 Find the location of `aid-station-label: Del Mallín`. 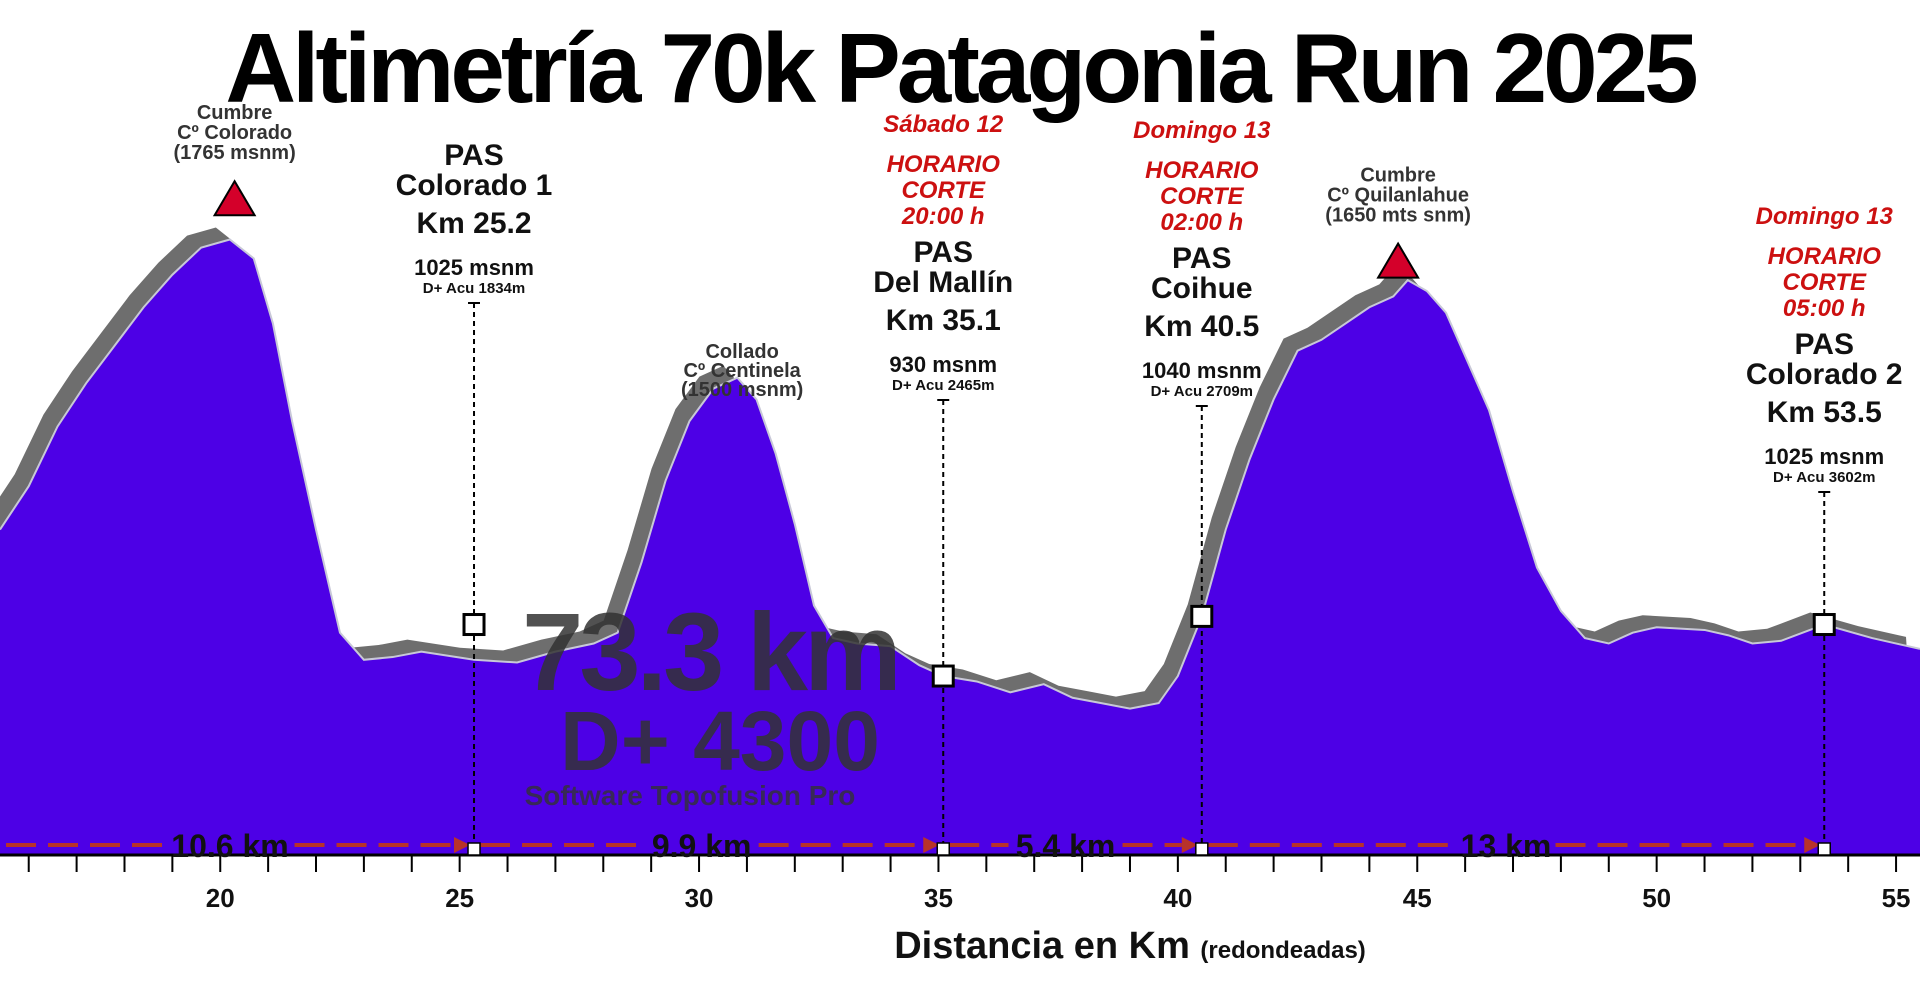

aid-station-label: Del Mallín is located at coordinates (943, 282).